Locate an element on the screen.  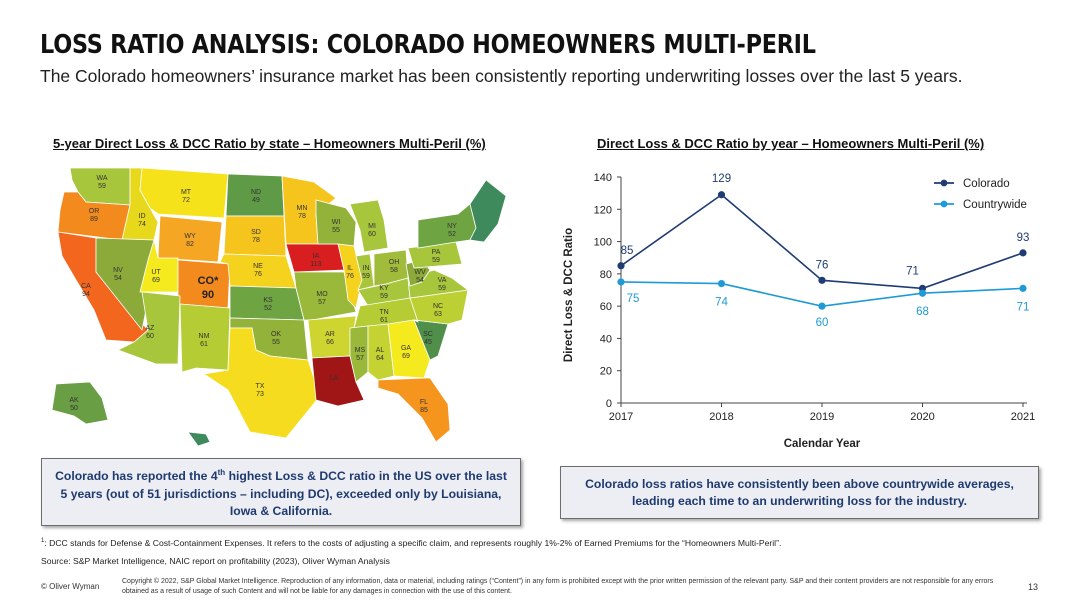
map-label-nm: NM is located at coordinates (204, 336).